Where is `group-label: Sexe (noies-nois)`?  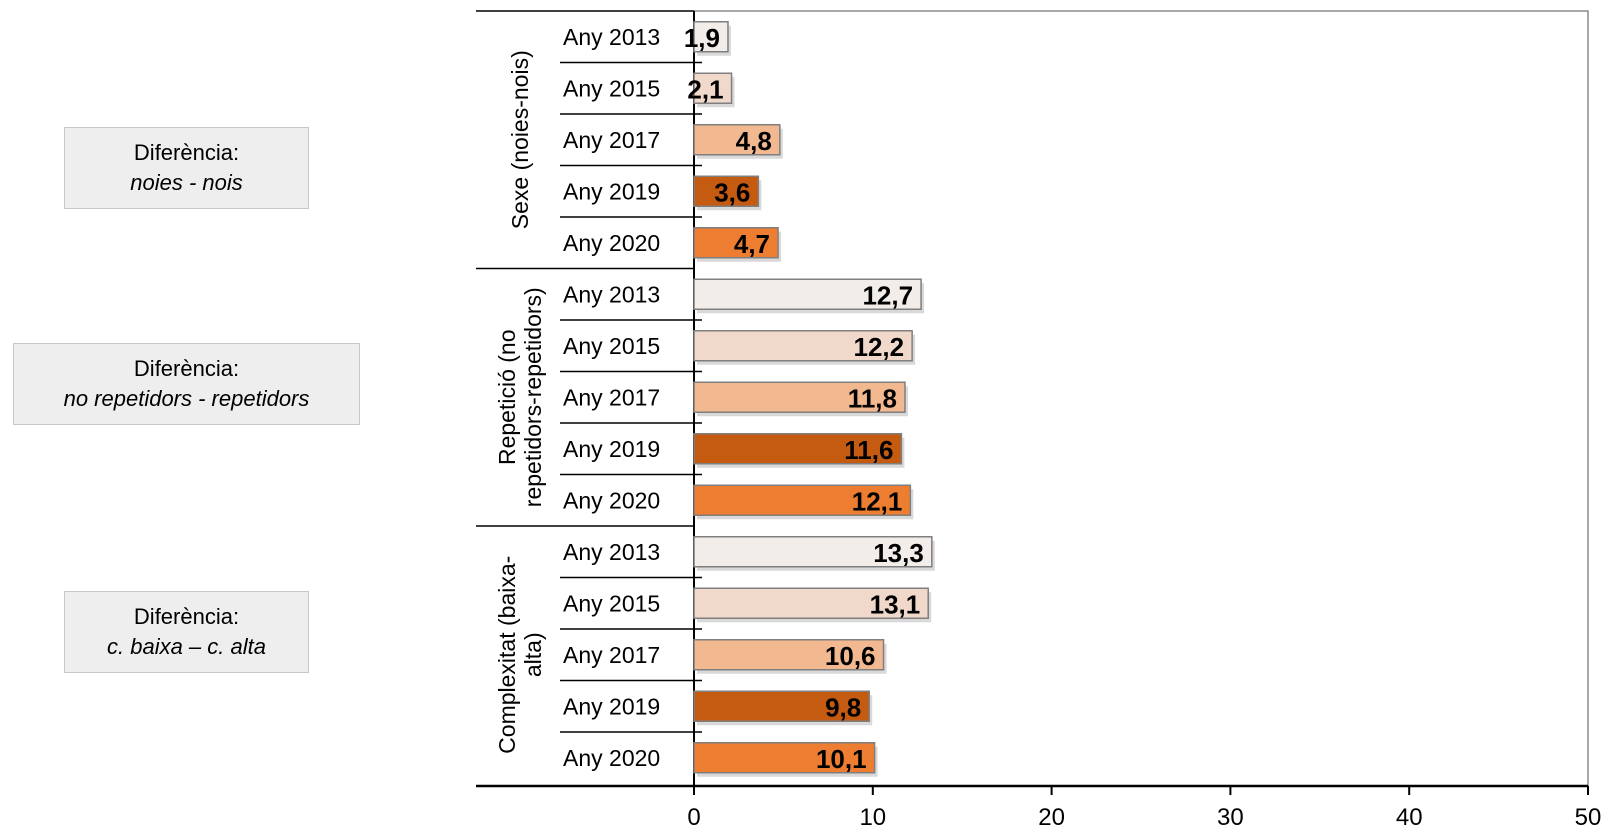 group-label: Sexe (noies-nois) is located at coordinates (520, 139).